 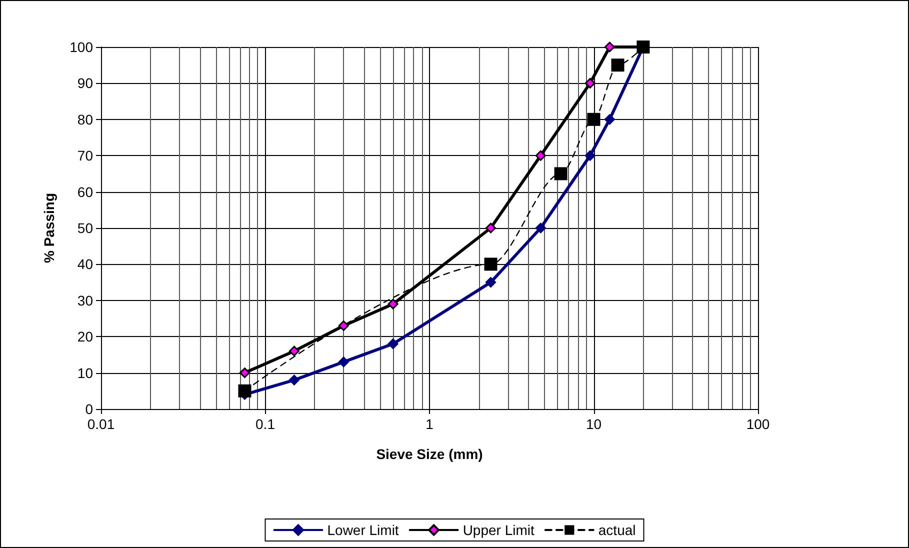 I want to click on x-tick-label: 100, so click(x=758, y=424).